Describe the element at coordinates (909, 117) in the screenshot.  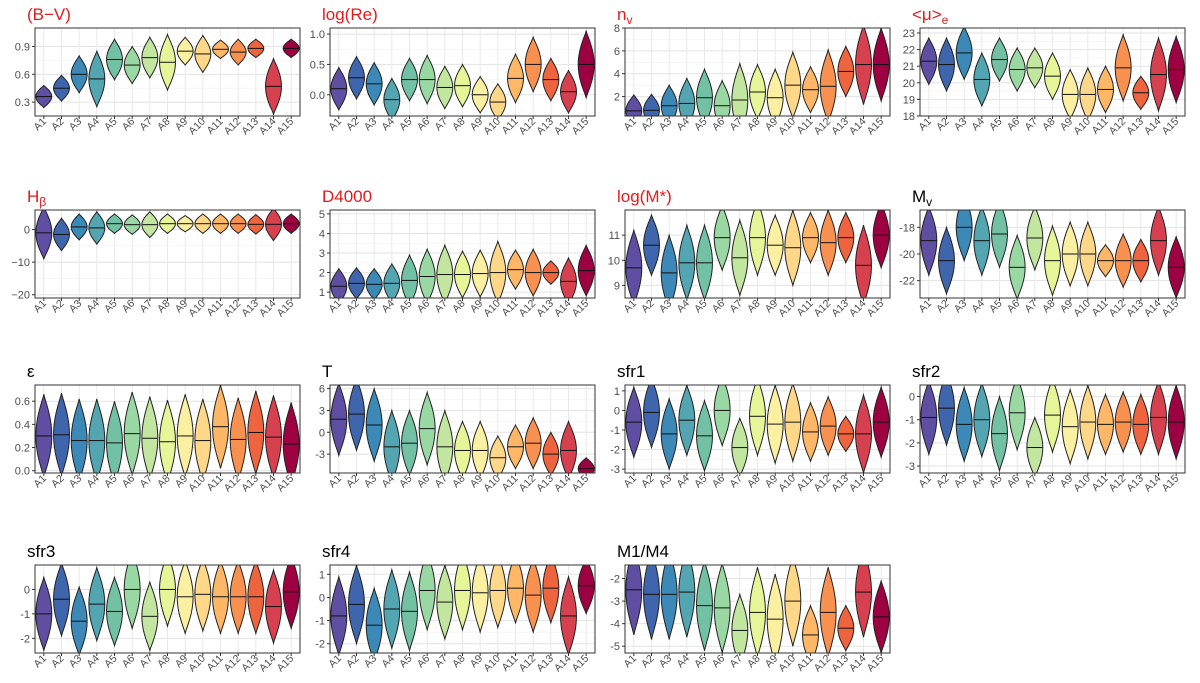
I see `y-tick-label: 18` at that location.